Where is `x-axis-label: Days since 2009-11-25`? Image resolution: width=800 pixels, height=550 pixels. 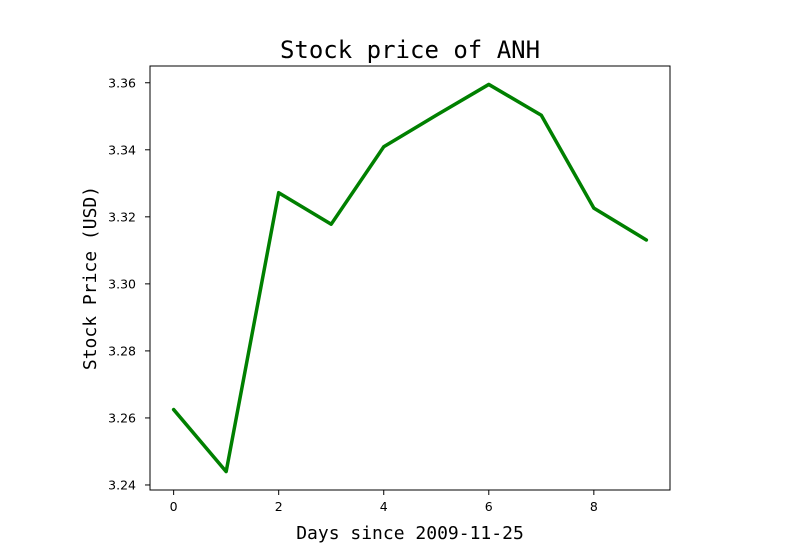
x-axis-label: Days since 2009-11-25 is located at coordinates (410, 533).